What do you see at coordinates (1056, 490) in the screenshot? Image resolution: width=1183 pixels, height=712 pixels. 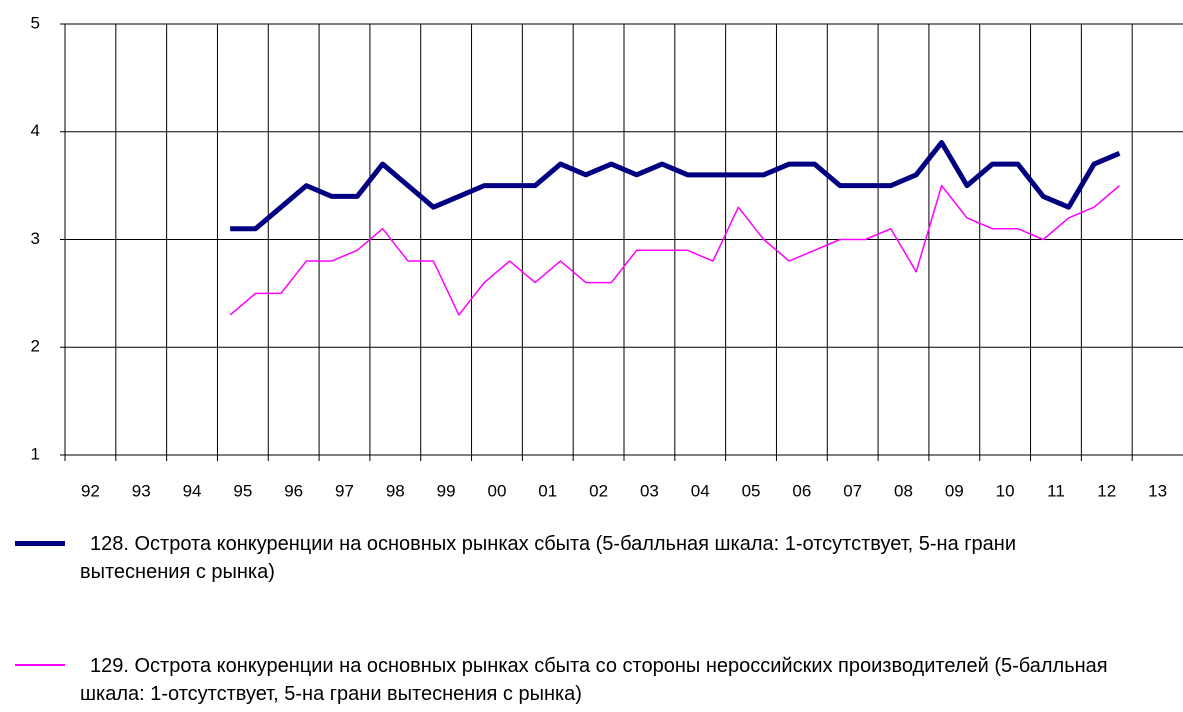 I see `x-tick-label: 11` at bounding box center [1056, 490].